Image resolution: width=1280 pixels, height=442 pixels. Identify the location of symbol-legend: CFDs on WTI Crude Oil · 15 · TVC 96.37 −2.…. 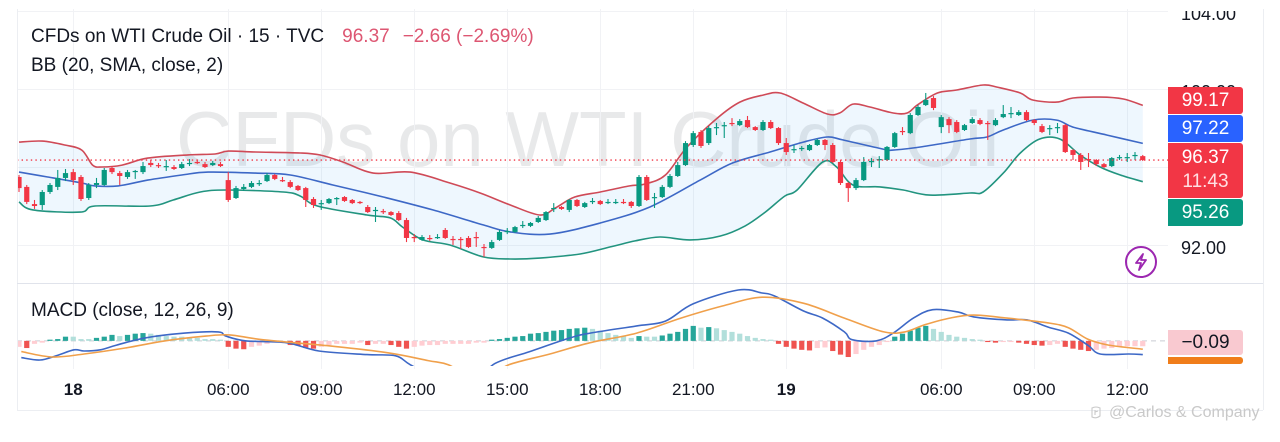
(282, 37).